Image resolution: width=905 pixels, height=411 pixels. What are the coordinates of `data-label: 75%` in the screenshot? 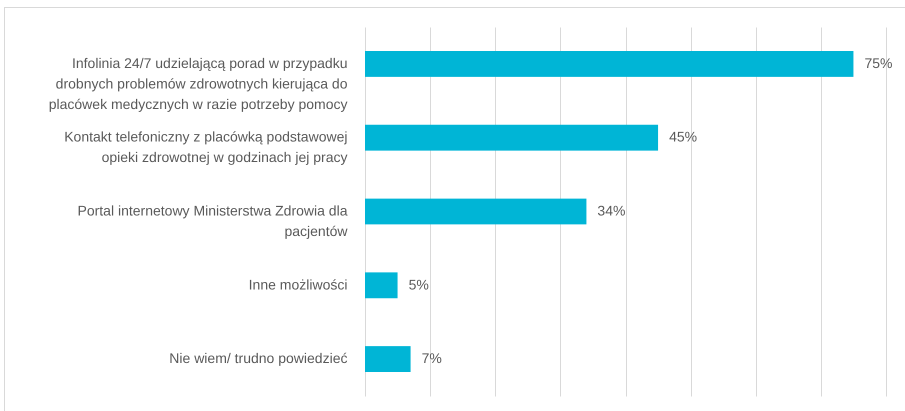 It's located at (878, 62).